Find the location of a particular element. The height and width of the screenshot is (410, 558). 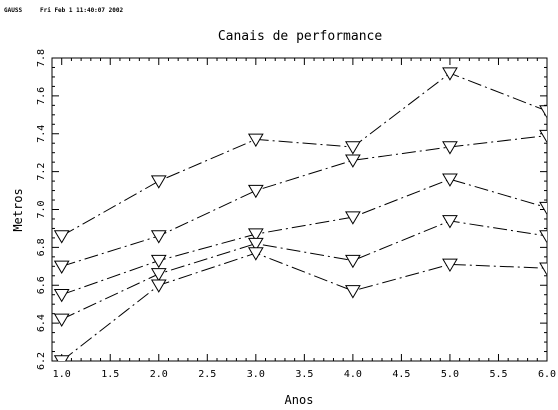

x-tick-label: 5.5 is located at coordinates (498, 374).